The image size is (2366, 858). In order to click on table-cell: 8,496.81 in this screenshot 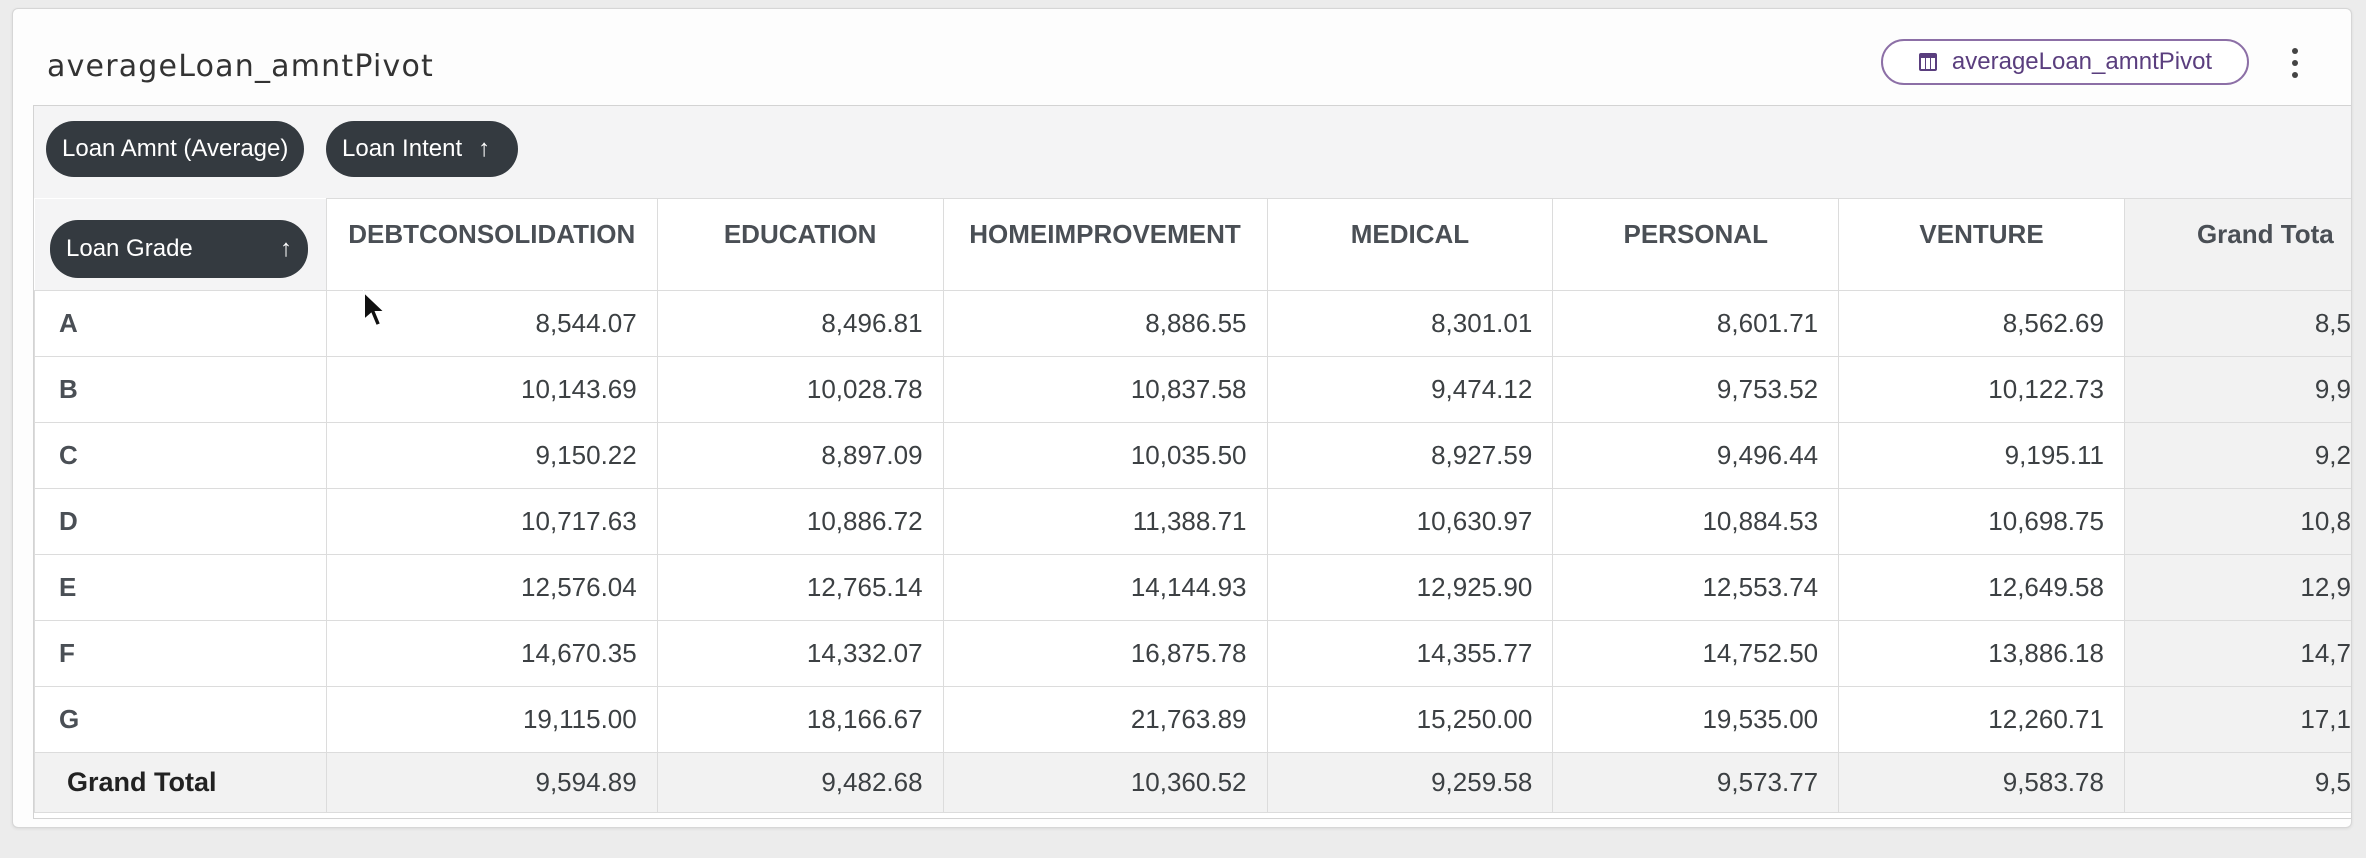, I will do `click(800, 323)`.